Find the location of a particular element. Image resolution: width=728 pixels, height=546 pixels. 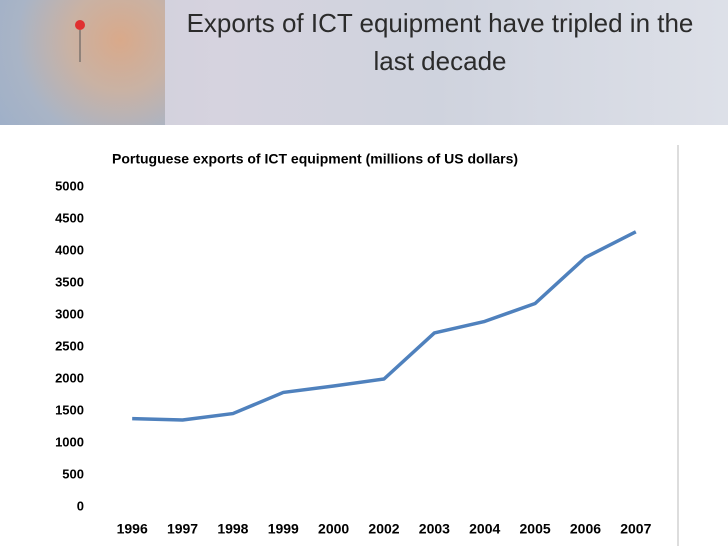

x-tick-label: 2006 is located at coordinates (585, 529).